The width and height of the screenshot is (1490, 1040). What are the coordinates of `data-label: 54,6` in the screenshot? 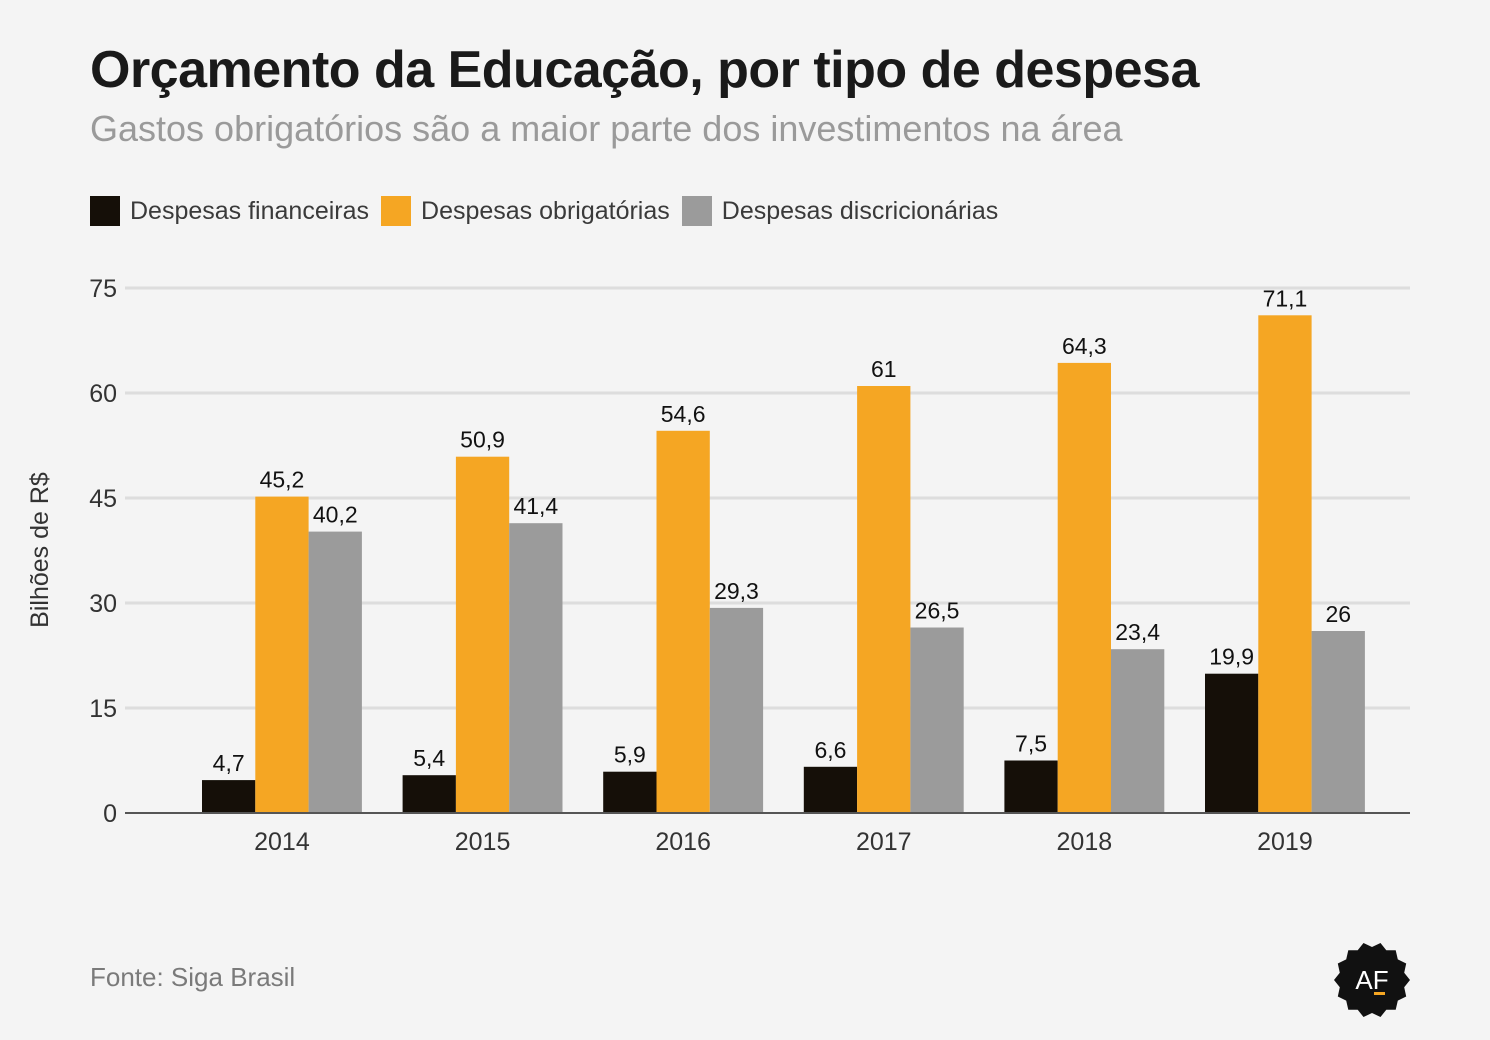 It's located at (683, 414).